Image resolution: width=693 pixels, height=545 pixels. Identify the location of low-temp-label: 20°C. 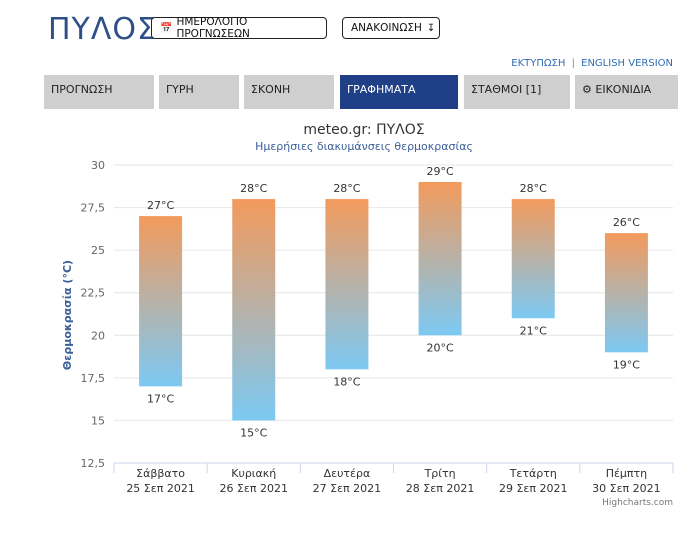
(439, 347).